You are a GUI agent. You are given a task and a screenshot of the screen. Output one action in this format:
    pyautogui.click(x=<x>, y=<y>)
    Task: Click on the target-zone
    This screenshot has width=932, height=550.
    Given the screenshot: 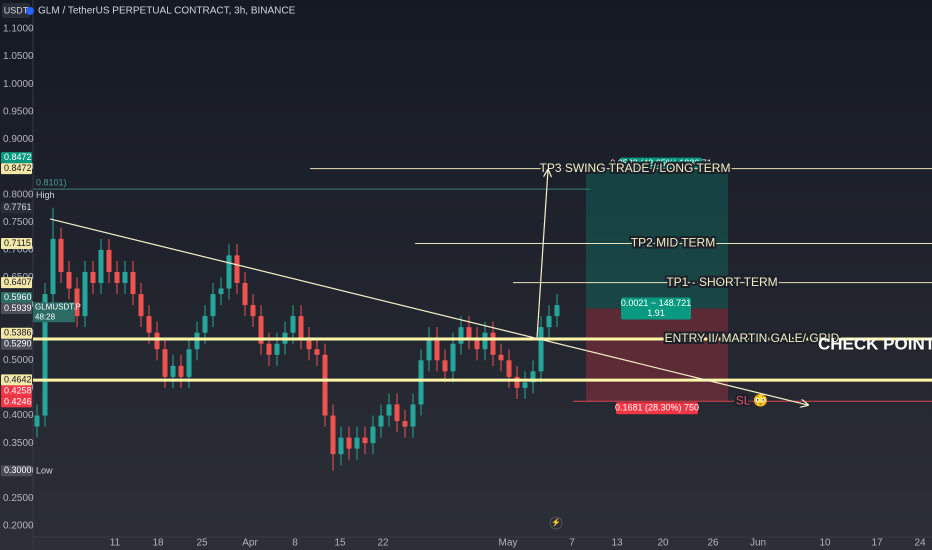 What is the action you would take?
    pyautogui.click(x=657, y=238)
    